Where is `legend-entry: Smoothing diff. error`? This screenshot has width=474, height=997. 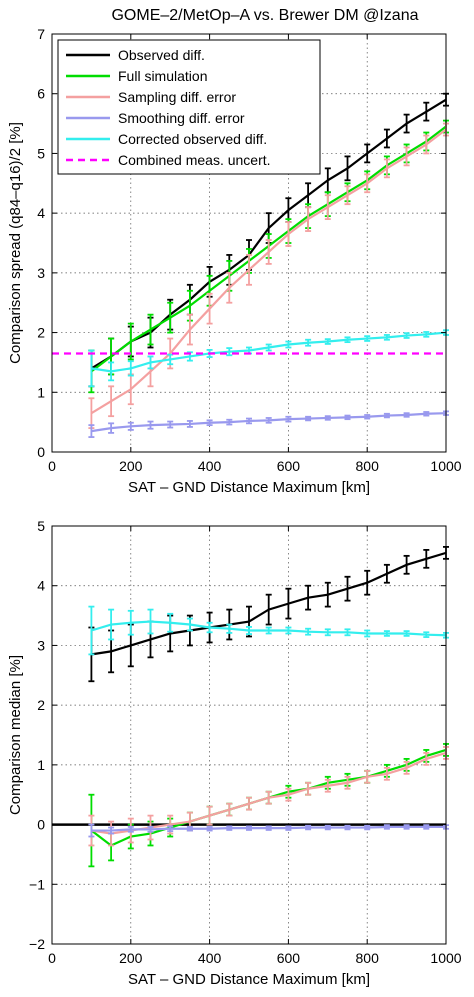
legend-entry: Smoothing diff. error is located at coordinates (181, 118).